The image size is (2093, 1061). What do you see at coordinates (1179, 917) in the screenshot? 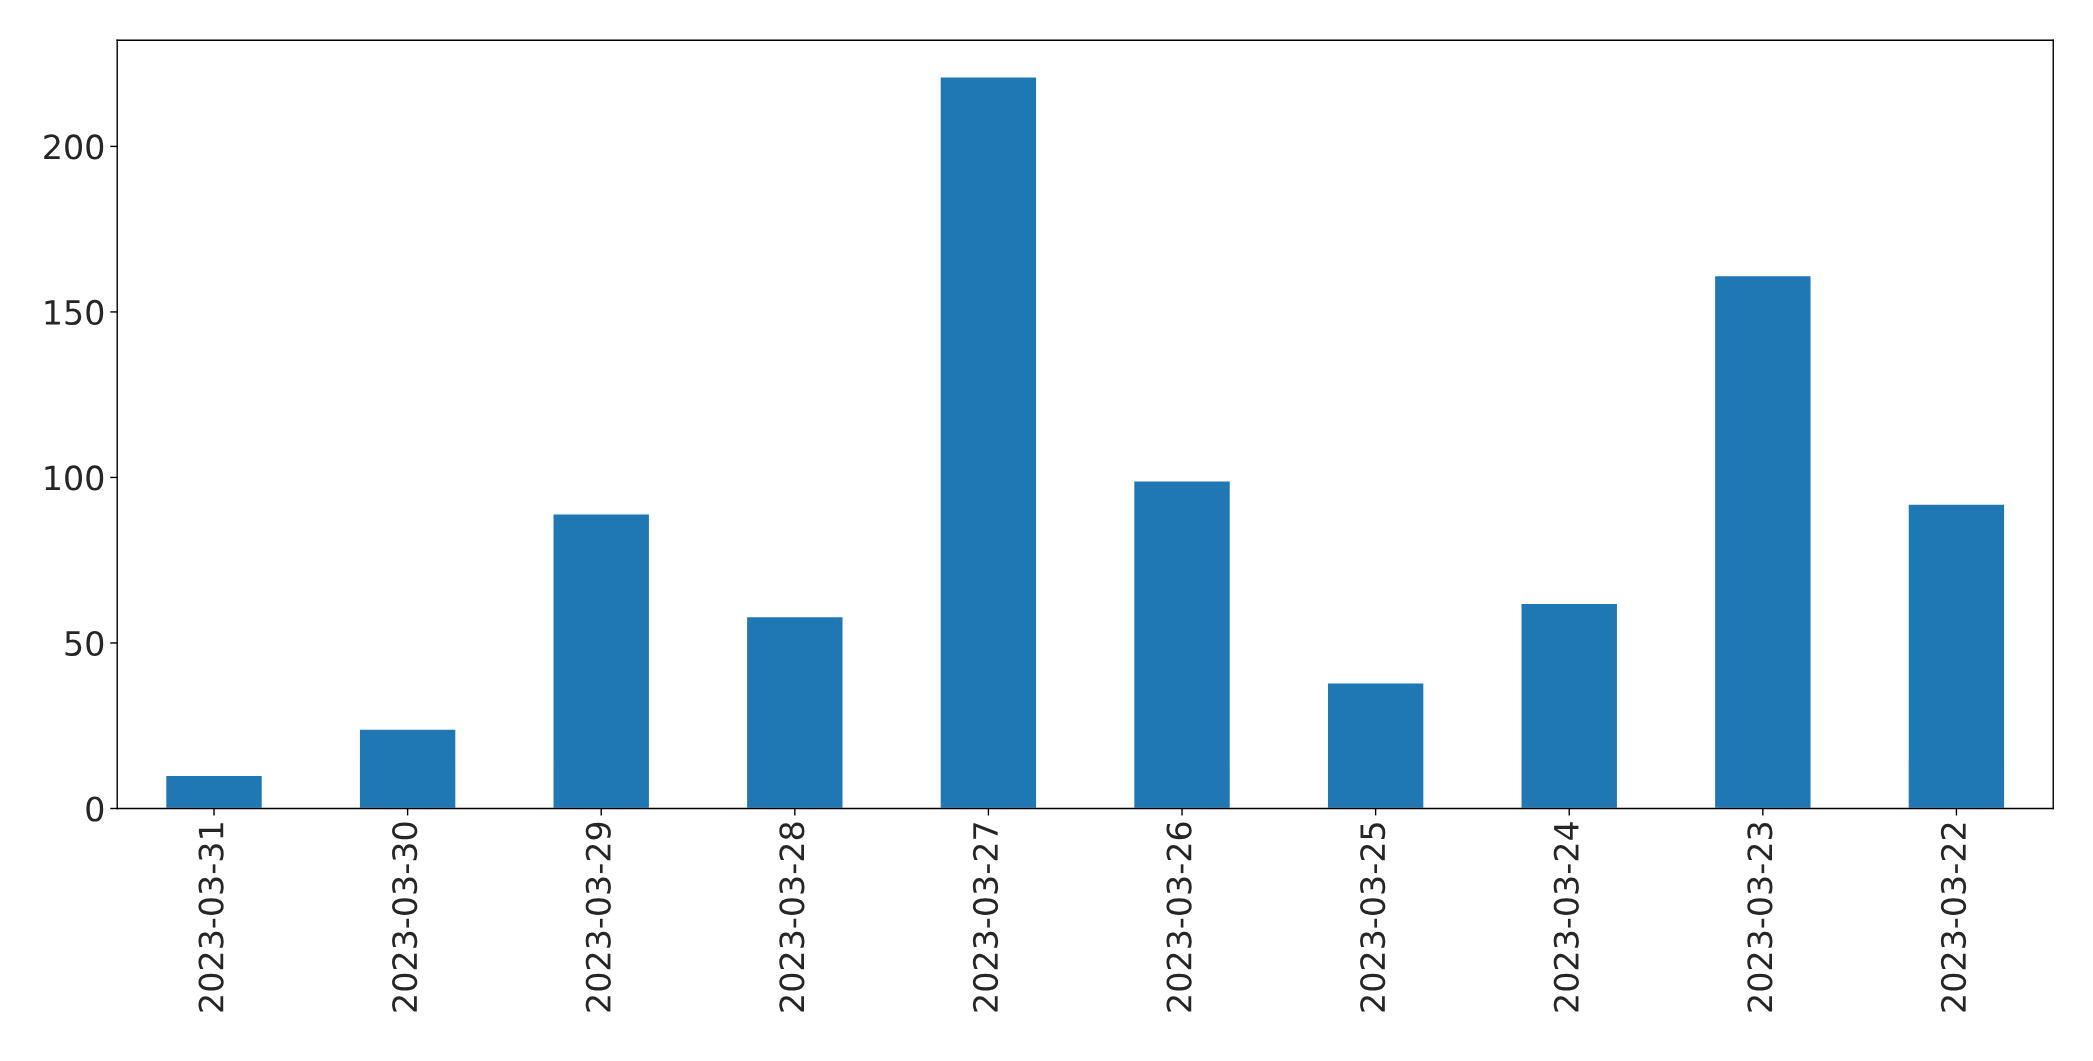
I see `x-tick-label: 2023-03-26` at bounding box center [1179, 917].